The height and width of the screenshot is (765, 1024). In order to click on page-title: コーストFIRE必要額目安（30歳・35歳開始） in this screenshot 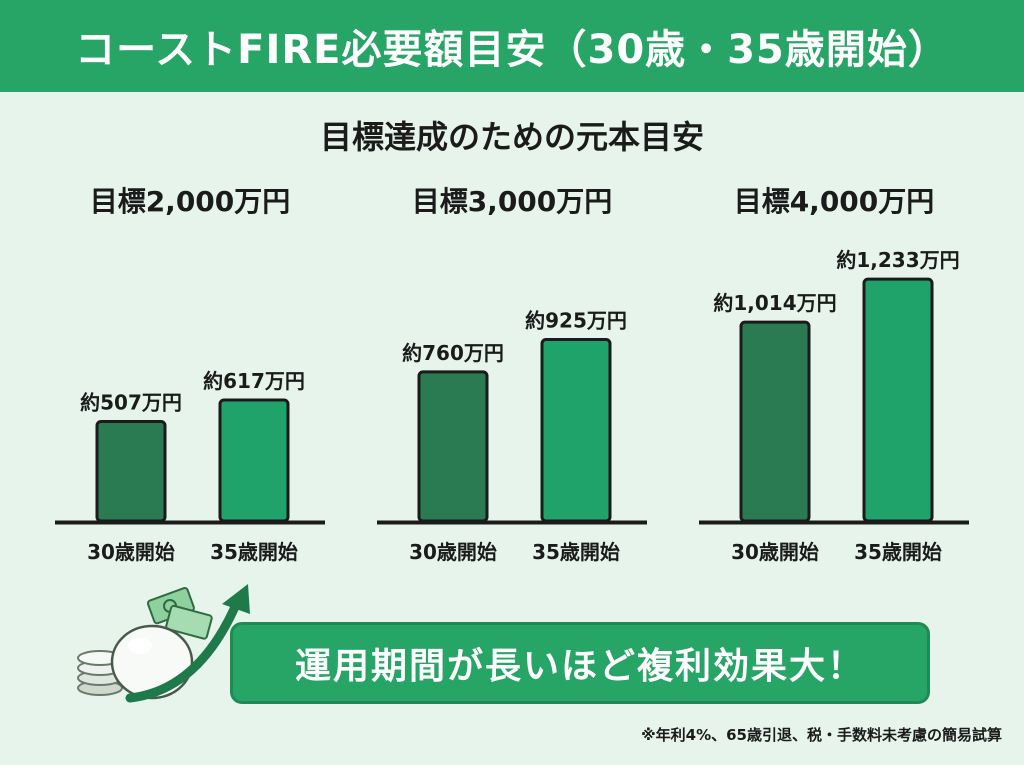, I will do `click(512, 50)`.